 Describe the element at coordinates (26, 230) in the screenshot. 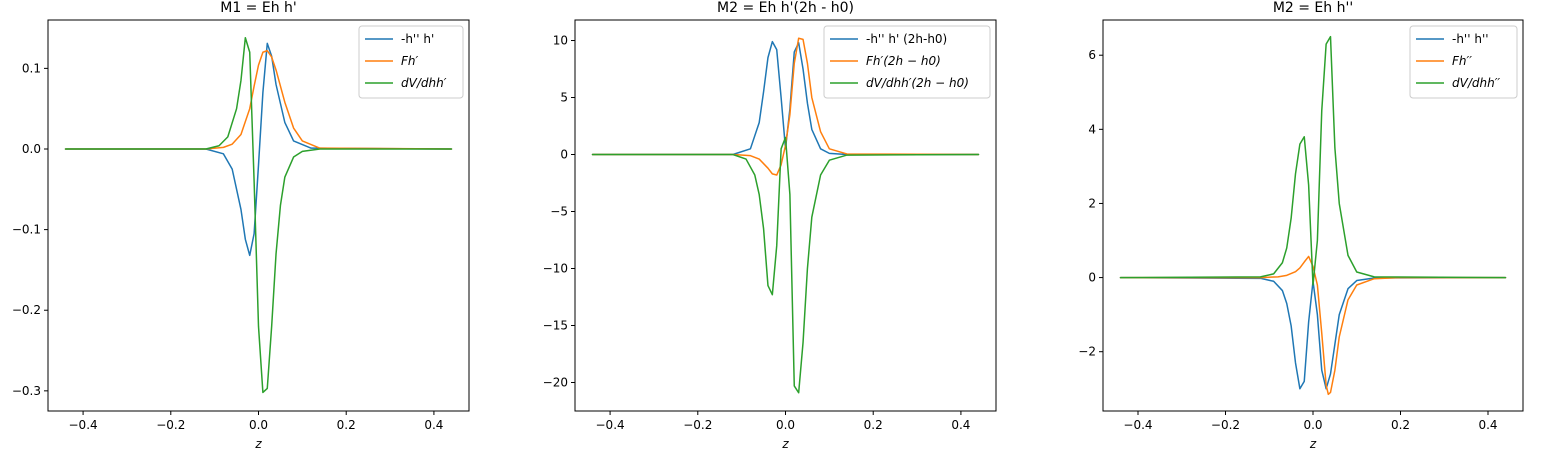

I see `y-tick-label: −0.1` at that location.